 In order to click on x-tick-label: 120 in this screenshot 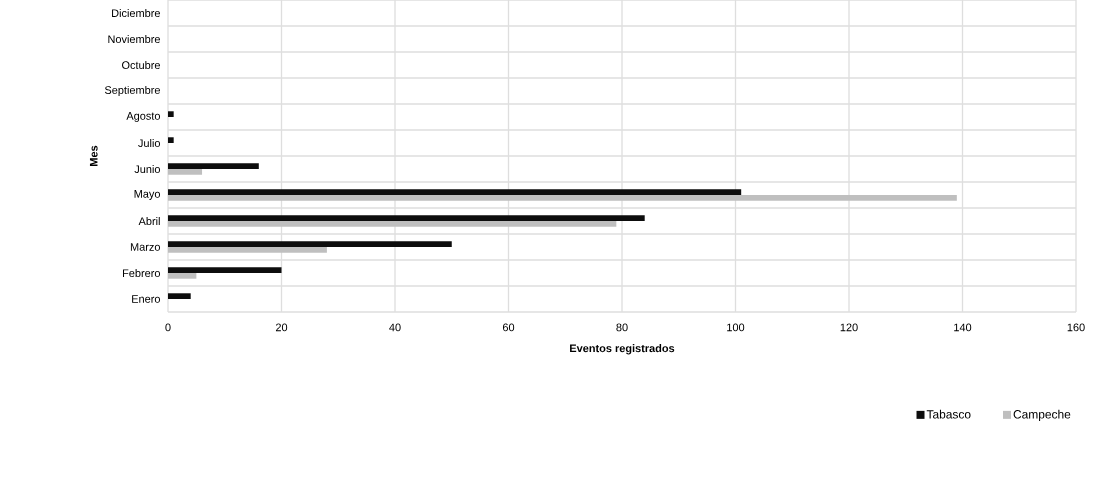, I will do `click(849, 327)`.